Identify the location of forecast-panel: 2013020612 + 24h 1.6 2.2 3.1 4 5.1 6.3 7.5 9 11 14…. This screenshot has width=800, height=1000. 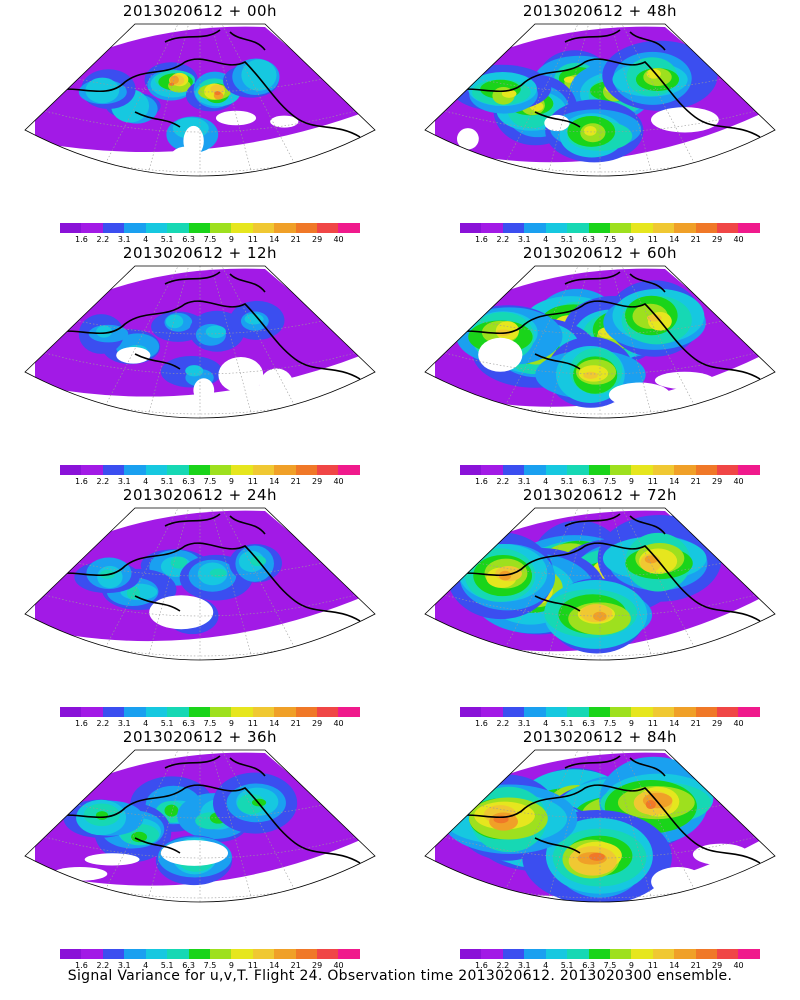
(200, 606).